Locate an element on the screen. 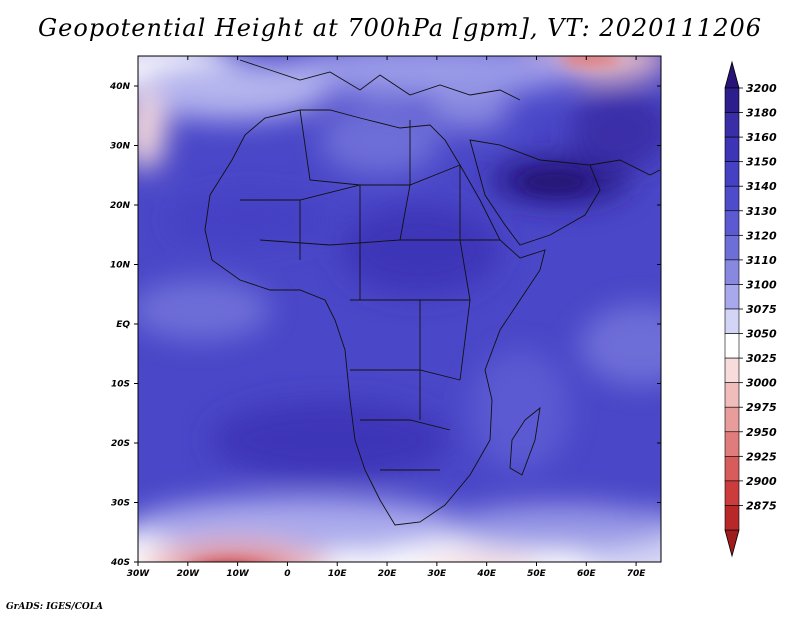 The image size is (800, 618). colorbar-label: 2975 is located at coordinates (761, 407).